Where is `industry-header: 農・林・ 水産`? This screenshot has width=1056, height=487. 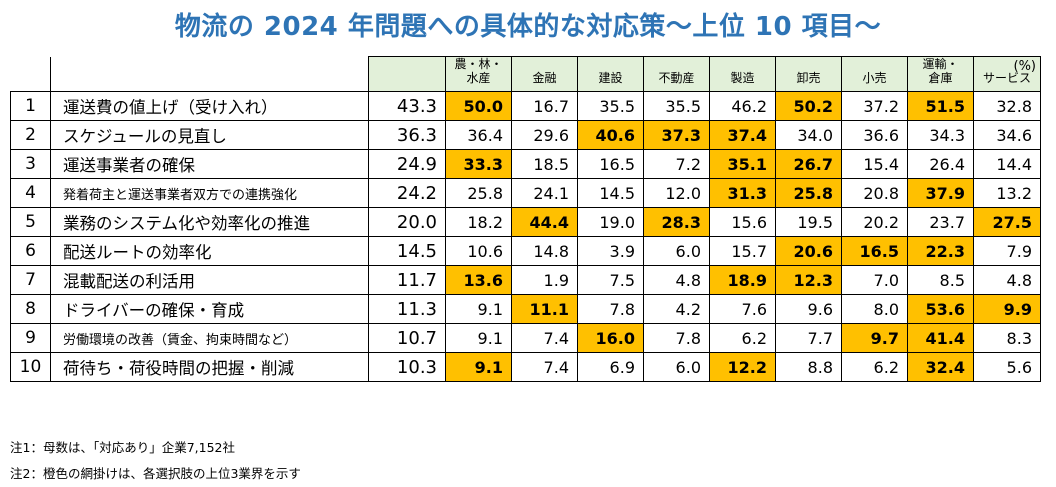 industry-header: 農・林・ 水産 is located at coordinates (478, 74).